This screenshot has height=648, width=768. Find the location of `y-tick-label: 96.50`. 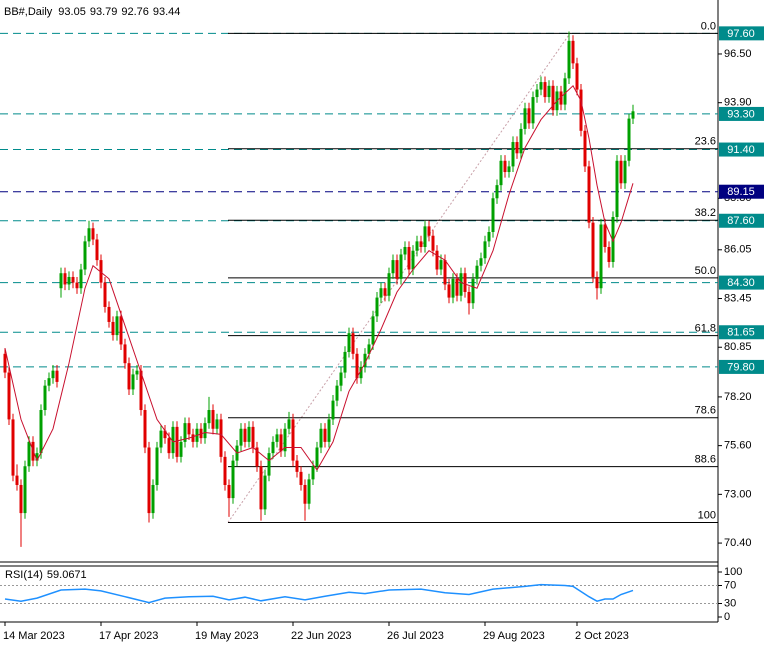

y-tick-label: 96.50 is located at coordinates (738, 54).